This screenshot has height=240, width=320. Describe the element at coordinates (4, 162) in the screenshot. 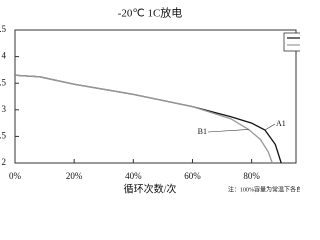

I see `y-tick-label: 2` at that location.